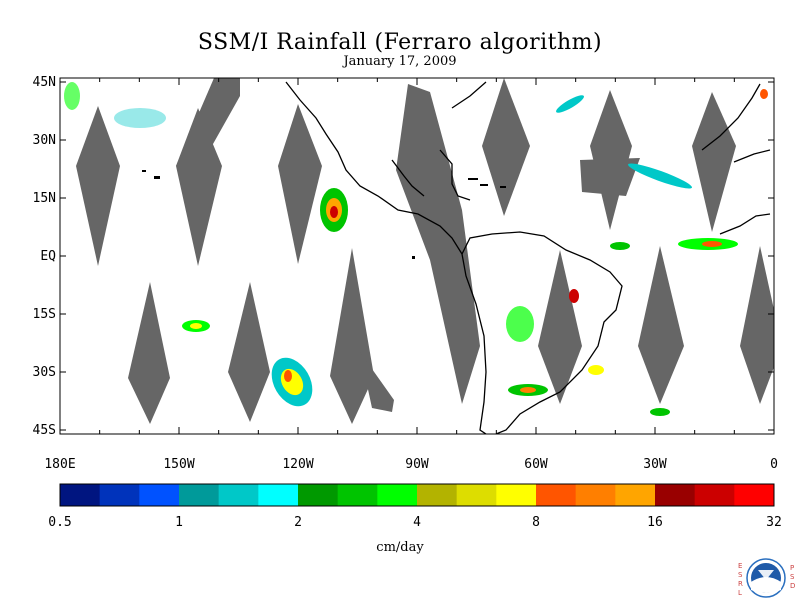 The height and width of the screenshot is (600, 800). Describe the element at coordinates (297, 464) in the screenshot. I see `lon-label: 120W` at that location.